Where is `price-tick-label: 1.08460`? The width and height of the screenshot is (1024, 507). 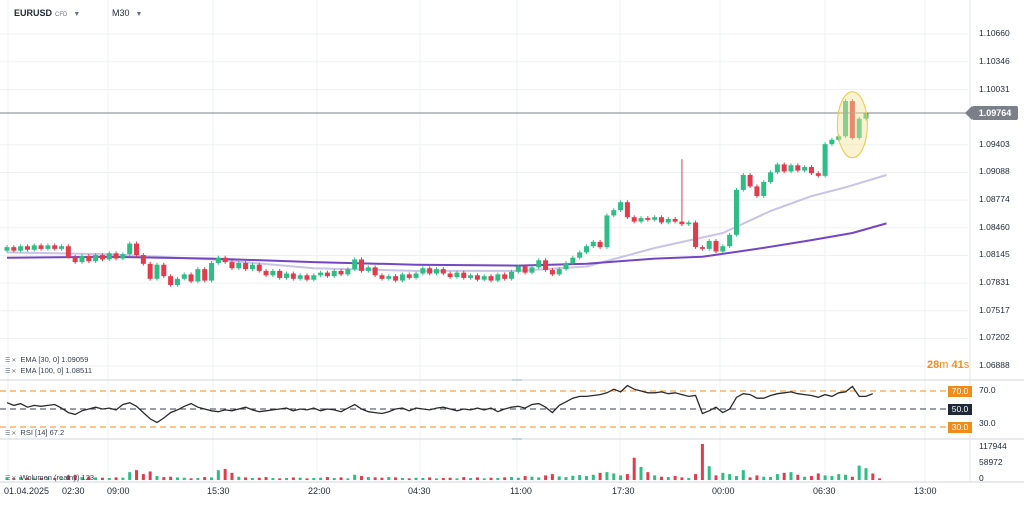
price-tick-label: 1.08460 is located at coordinates (994, 226).